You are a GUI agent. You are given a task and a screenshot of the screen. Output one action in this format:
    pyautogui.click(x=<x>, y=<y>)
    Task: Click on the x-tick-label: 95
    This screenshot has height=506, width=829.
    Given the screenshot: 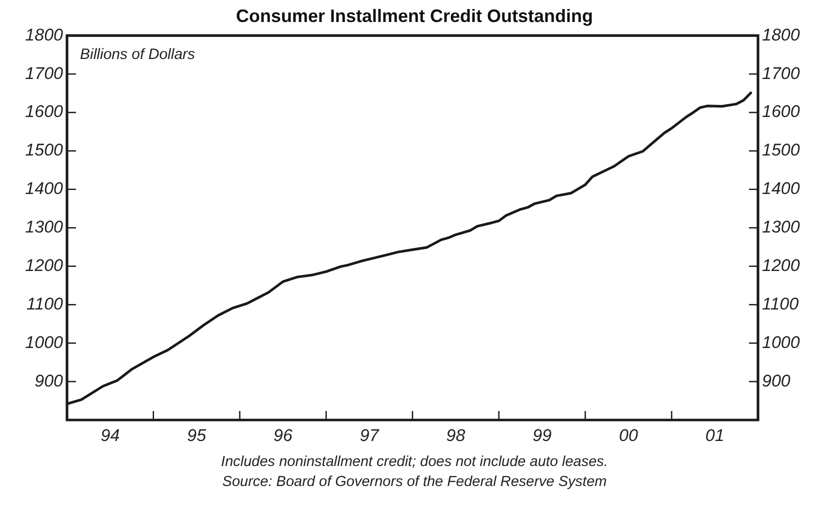 What is the action you would take?
    pyautogui.click(x=197, y=435)
    